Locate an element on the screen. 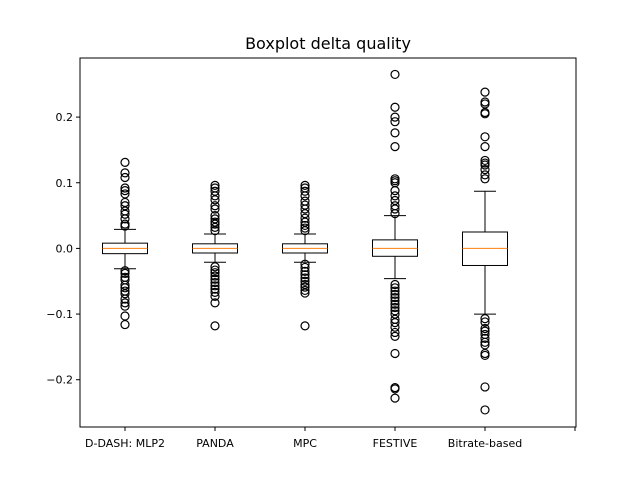 This screenshot has width=640, height=480. x-tick-label: D-DASH: MLP2 is located at coordinates (125, 443).